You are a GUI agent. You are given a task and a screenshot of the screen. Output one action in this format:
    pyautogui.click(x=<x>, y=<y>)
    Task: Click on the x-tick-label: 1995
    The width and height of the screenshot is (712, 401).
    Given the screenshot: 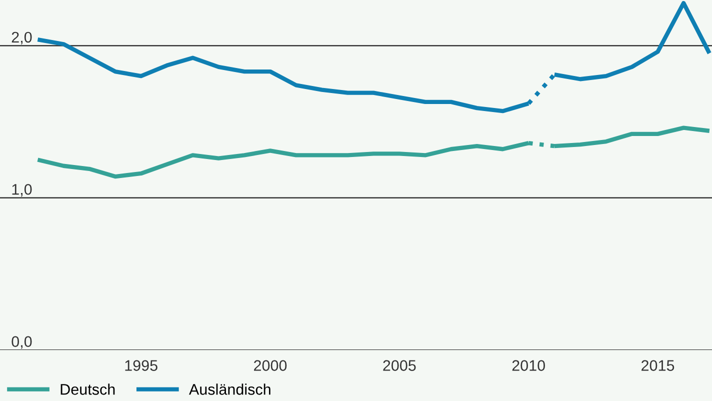 What is the action you would take?
    pyautogui.click(x=141, y=365)
    